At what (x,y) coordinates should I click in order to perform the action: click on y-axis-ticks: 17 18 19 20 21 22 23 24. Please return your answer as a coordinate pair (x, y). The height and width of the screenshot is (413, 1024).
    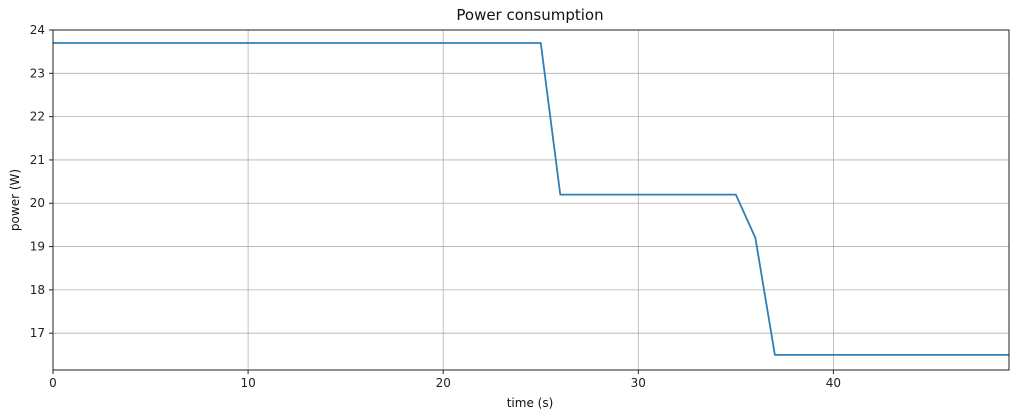
    Looking at the image, I should click on (41, 181).